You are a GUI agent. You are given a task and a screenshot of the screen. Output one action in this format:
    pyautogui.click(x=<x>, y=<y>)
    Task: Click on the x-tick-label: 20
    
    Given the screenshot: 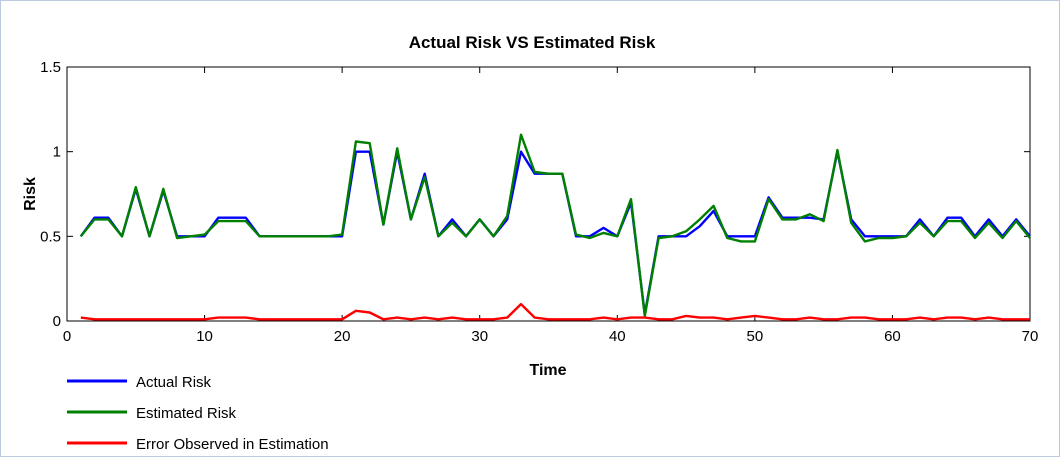 What is the action you would take?
    pyautogui.click(x=342, y=336)
    